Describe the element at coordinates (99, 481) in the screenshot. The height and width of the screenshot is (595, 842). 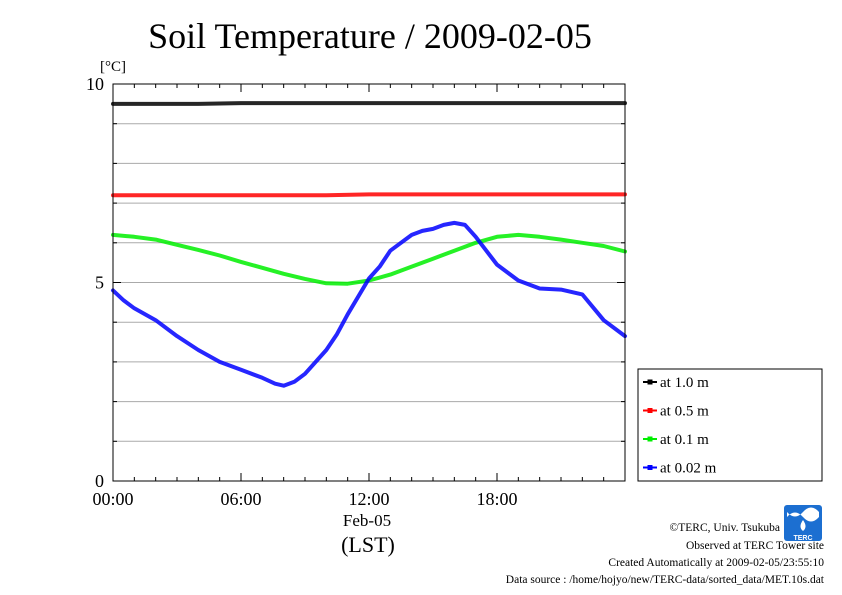
I see `y-tick-label-0: 0` at that location.